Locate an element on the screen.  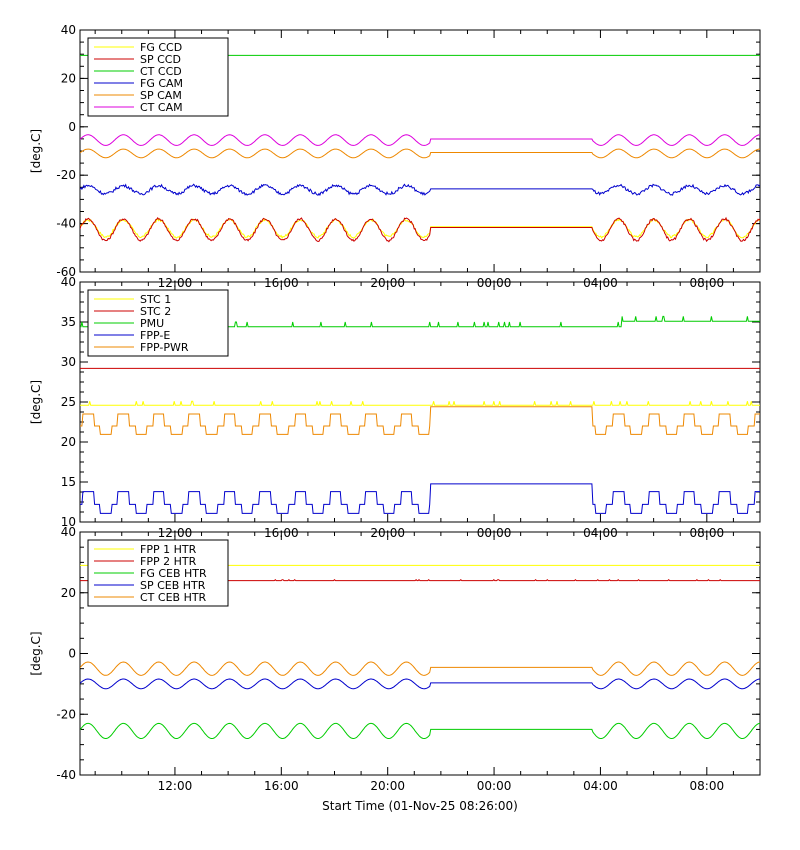
y-tick-label: -60 is located at coordinates (66, 272).